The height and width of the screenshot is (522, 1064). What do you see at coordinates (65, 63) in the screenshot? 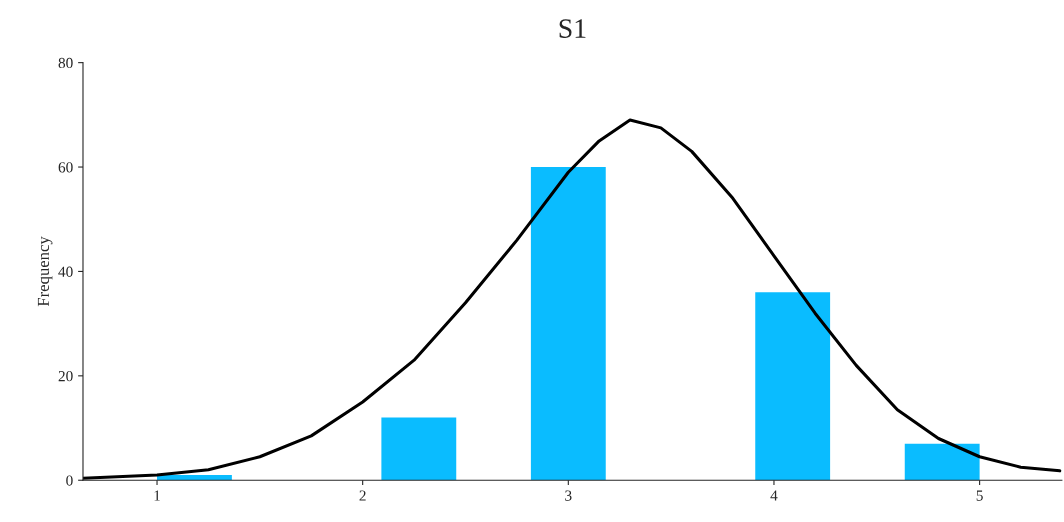
I see `y-tick-label: 80` at bounding box center [65, 63].